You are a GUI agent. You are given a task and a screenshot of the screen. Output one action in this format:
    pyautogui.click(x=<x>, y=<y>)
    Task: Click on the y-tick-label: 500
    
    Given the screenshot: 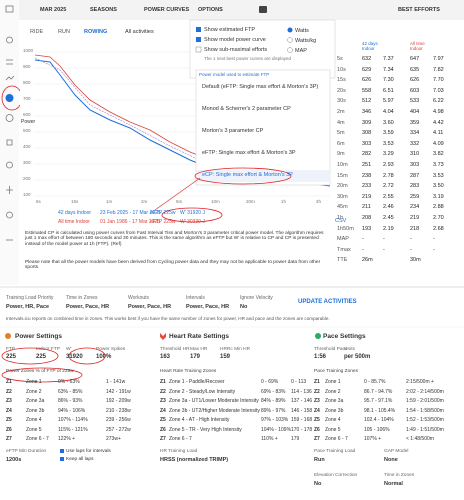 What is the action you would take?
    pyautogui.click(x=27, y=130)
    